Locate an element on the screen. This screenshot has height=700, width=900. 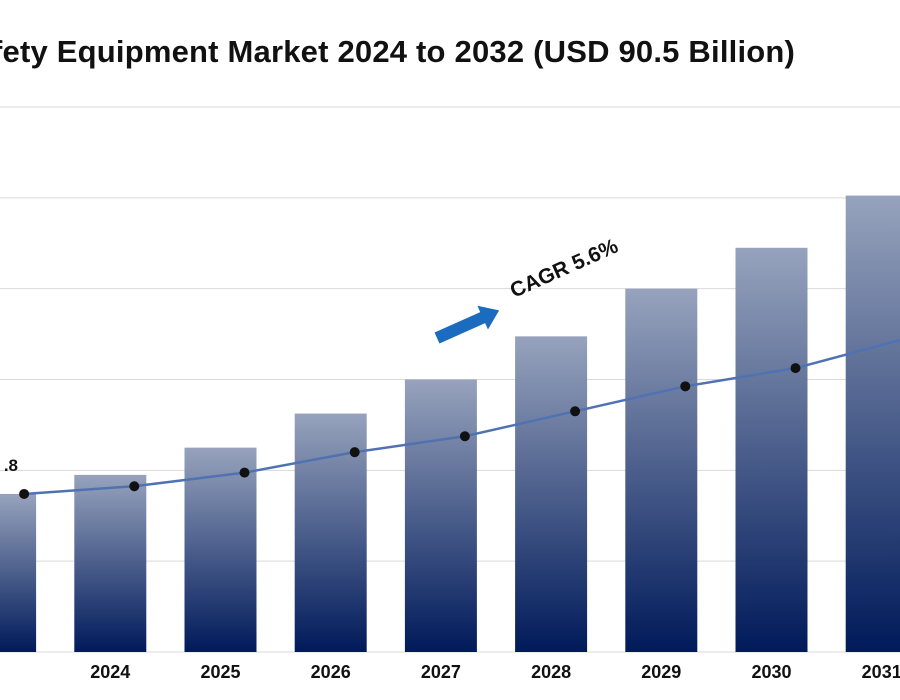
cagr-label: CAGR 5.6% is located at coordinates (564, 268).